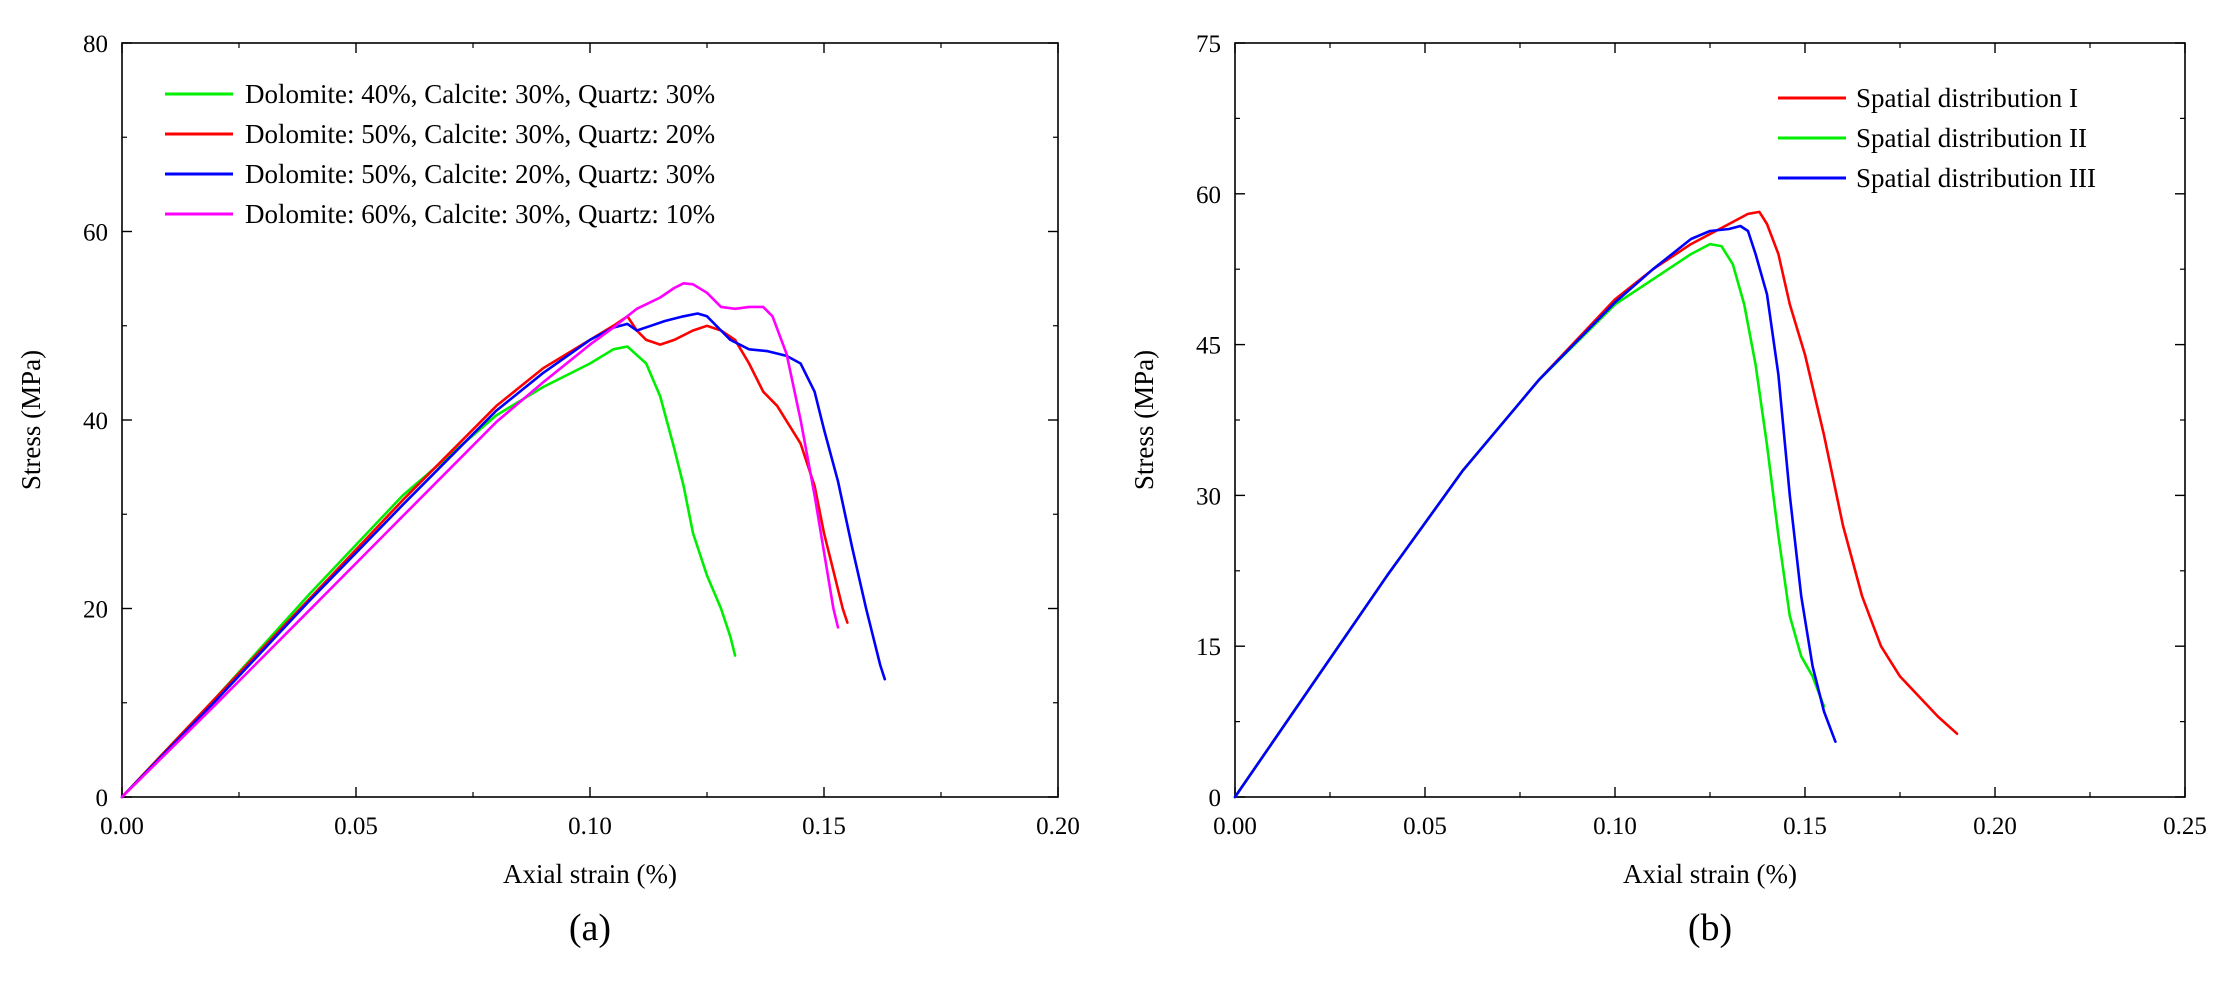 This screenshot has width=2219, height=999. What do you see at coordinates (356, 826) in the screenshot?
I see `panel-a-x-tick-label: 0.05` at bounding box center [356, 826].